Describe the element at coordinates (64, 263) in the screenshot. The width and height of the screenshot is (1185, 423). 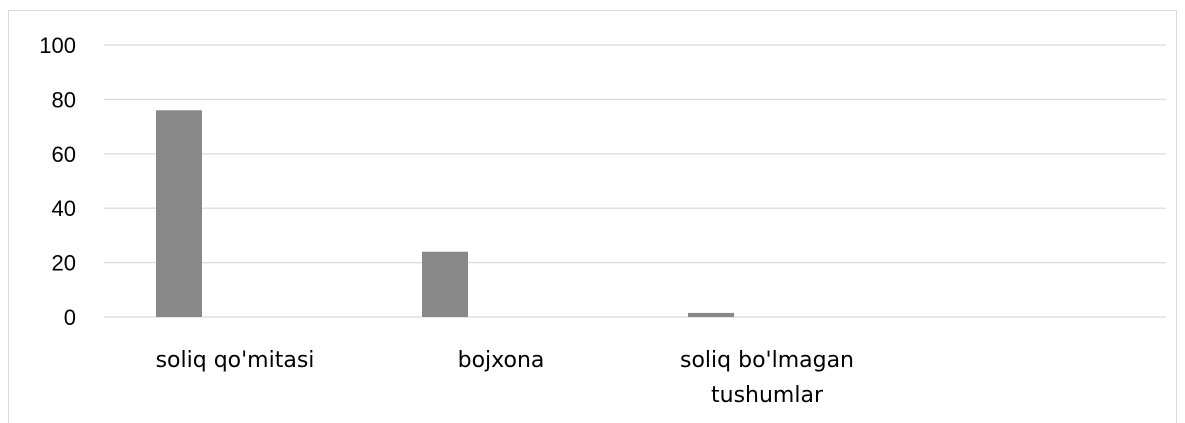
I see `y-tick-label: 20` at that location.